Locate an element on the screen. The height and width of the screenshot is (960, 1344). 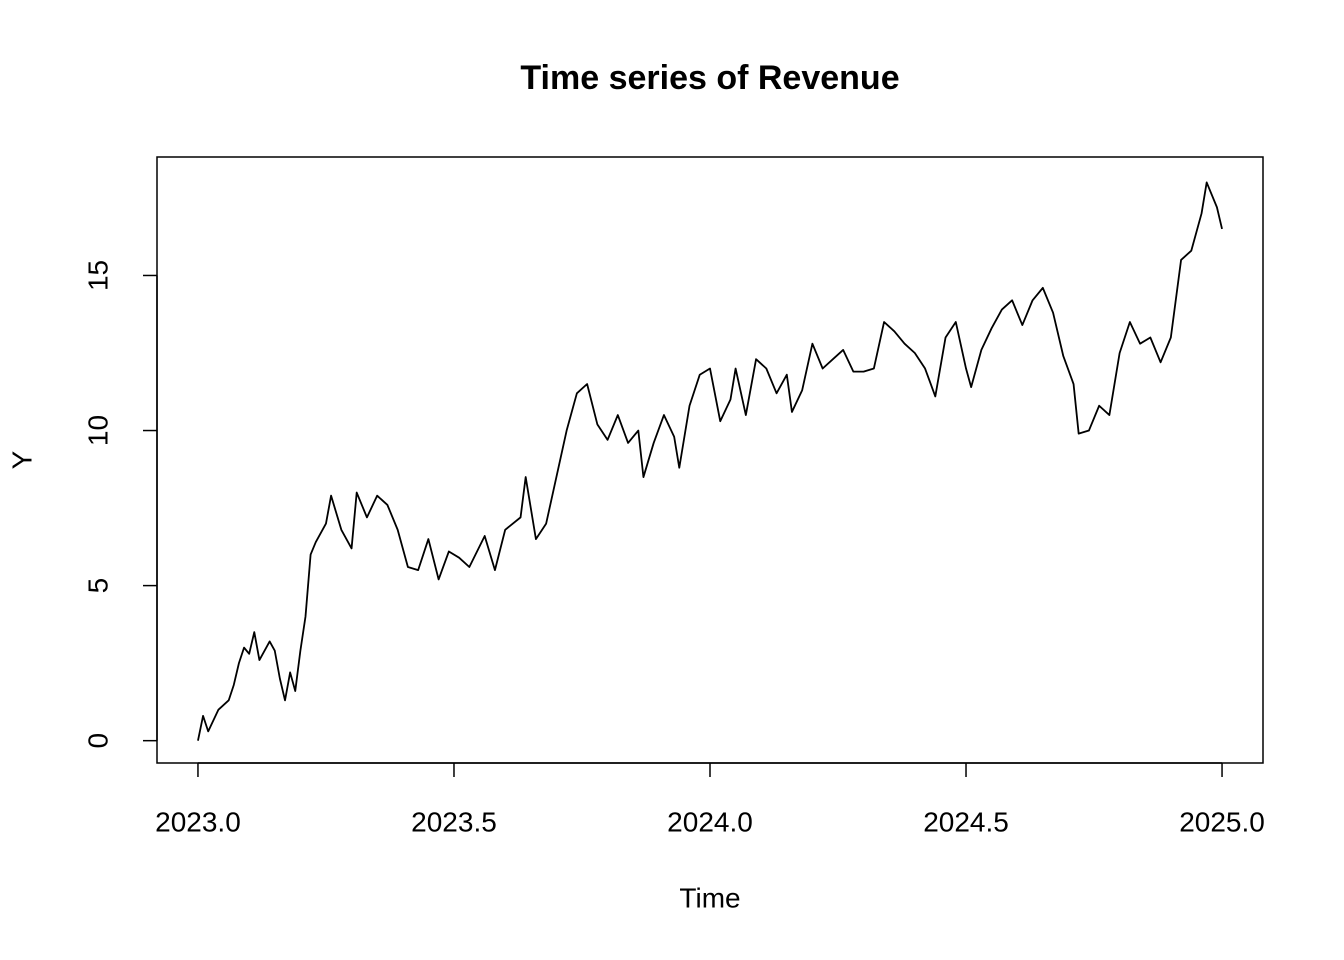
x-tick-label: 2024.0 is located at coordinates (710, 821).